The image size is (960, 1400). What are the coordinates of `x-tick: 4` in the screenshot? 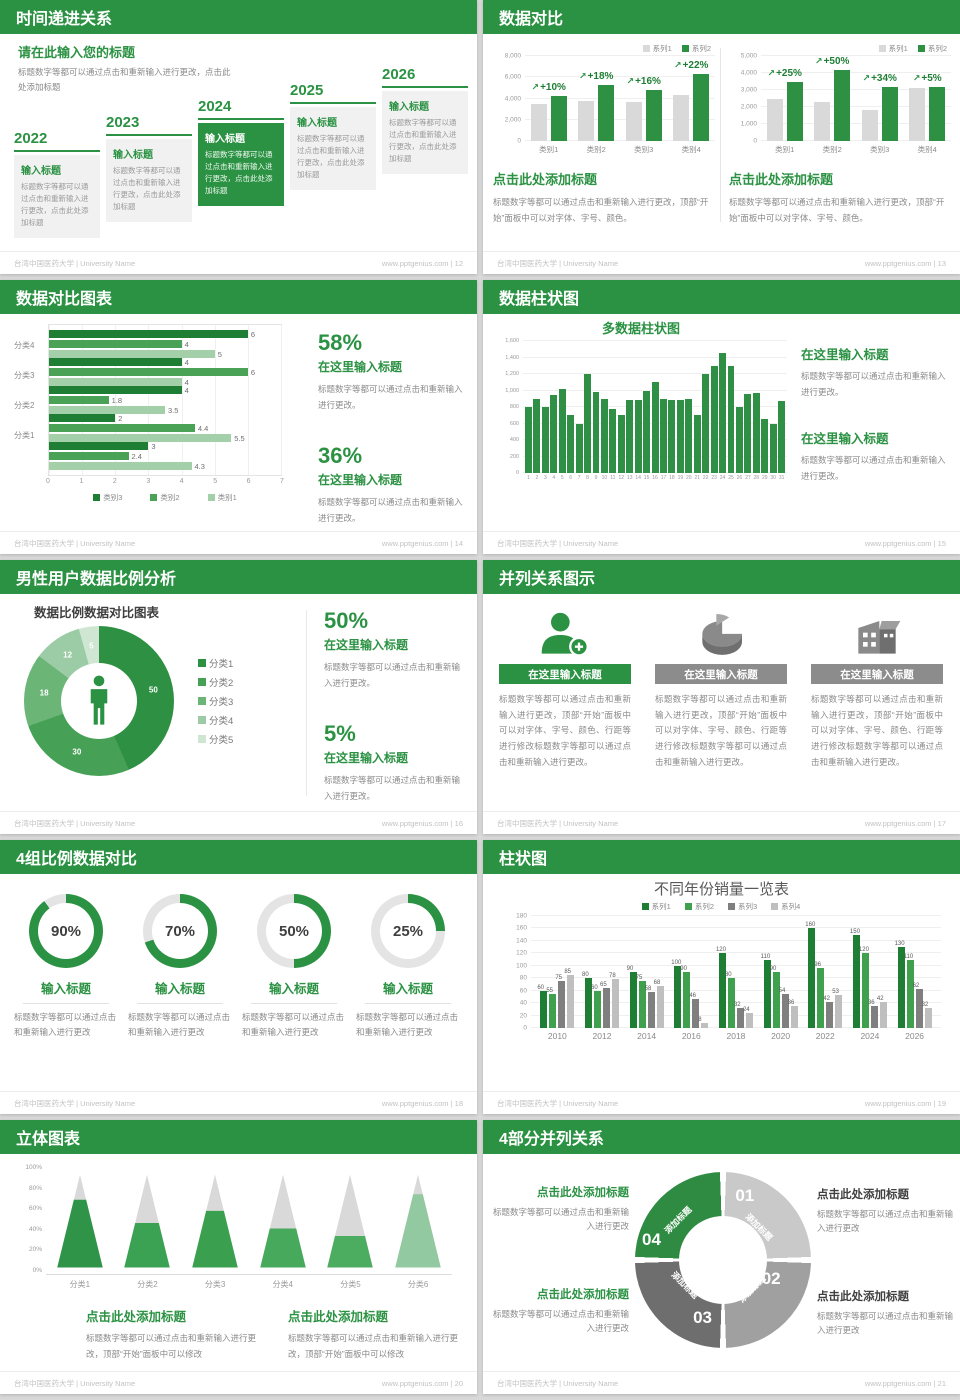 It's located at (181, 481).